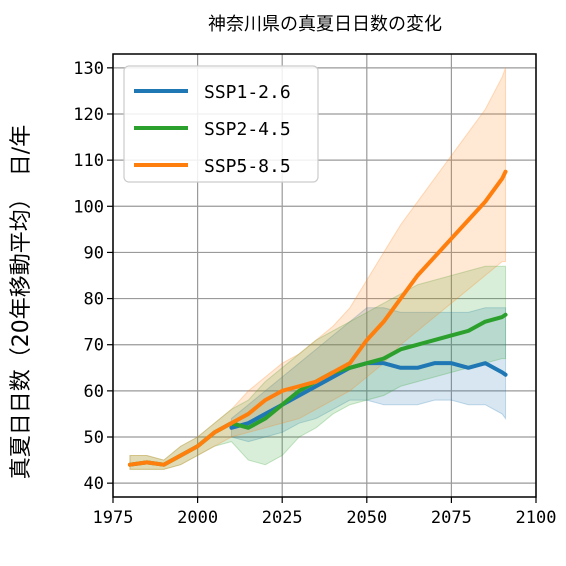 The height and width of the screenshot is (566, 566). I want to click on x-tick-label: 1975, so click(113, 518).